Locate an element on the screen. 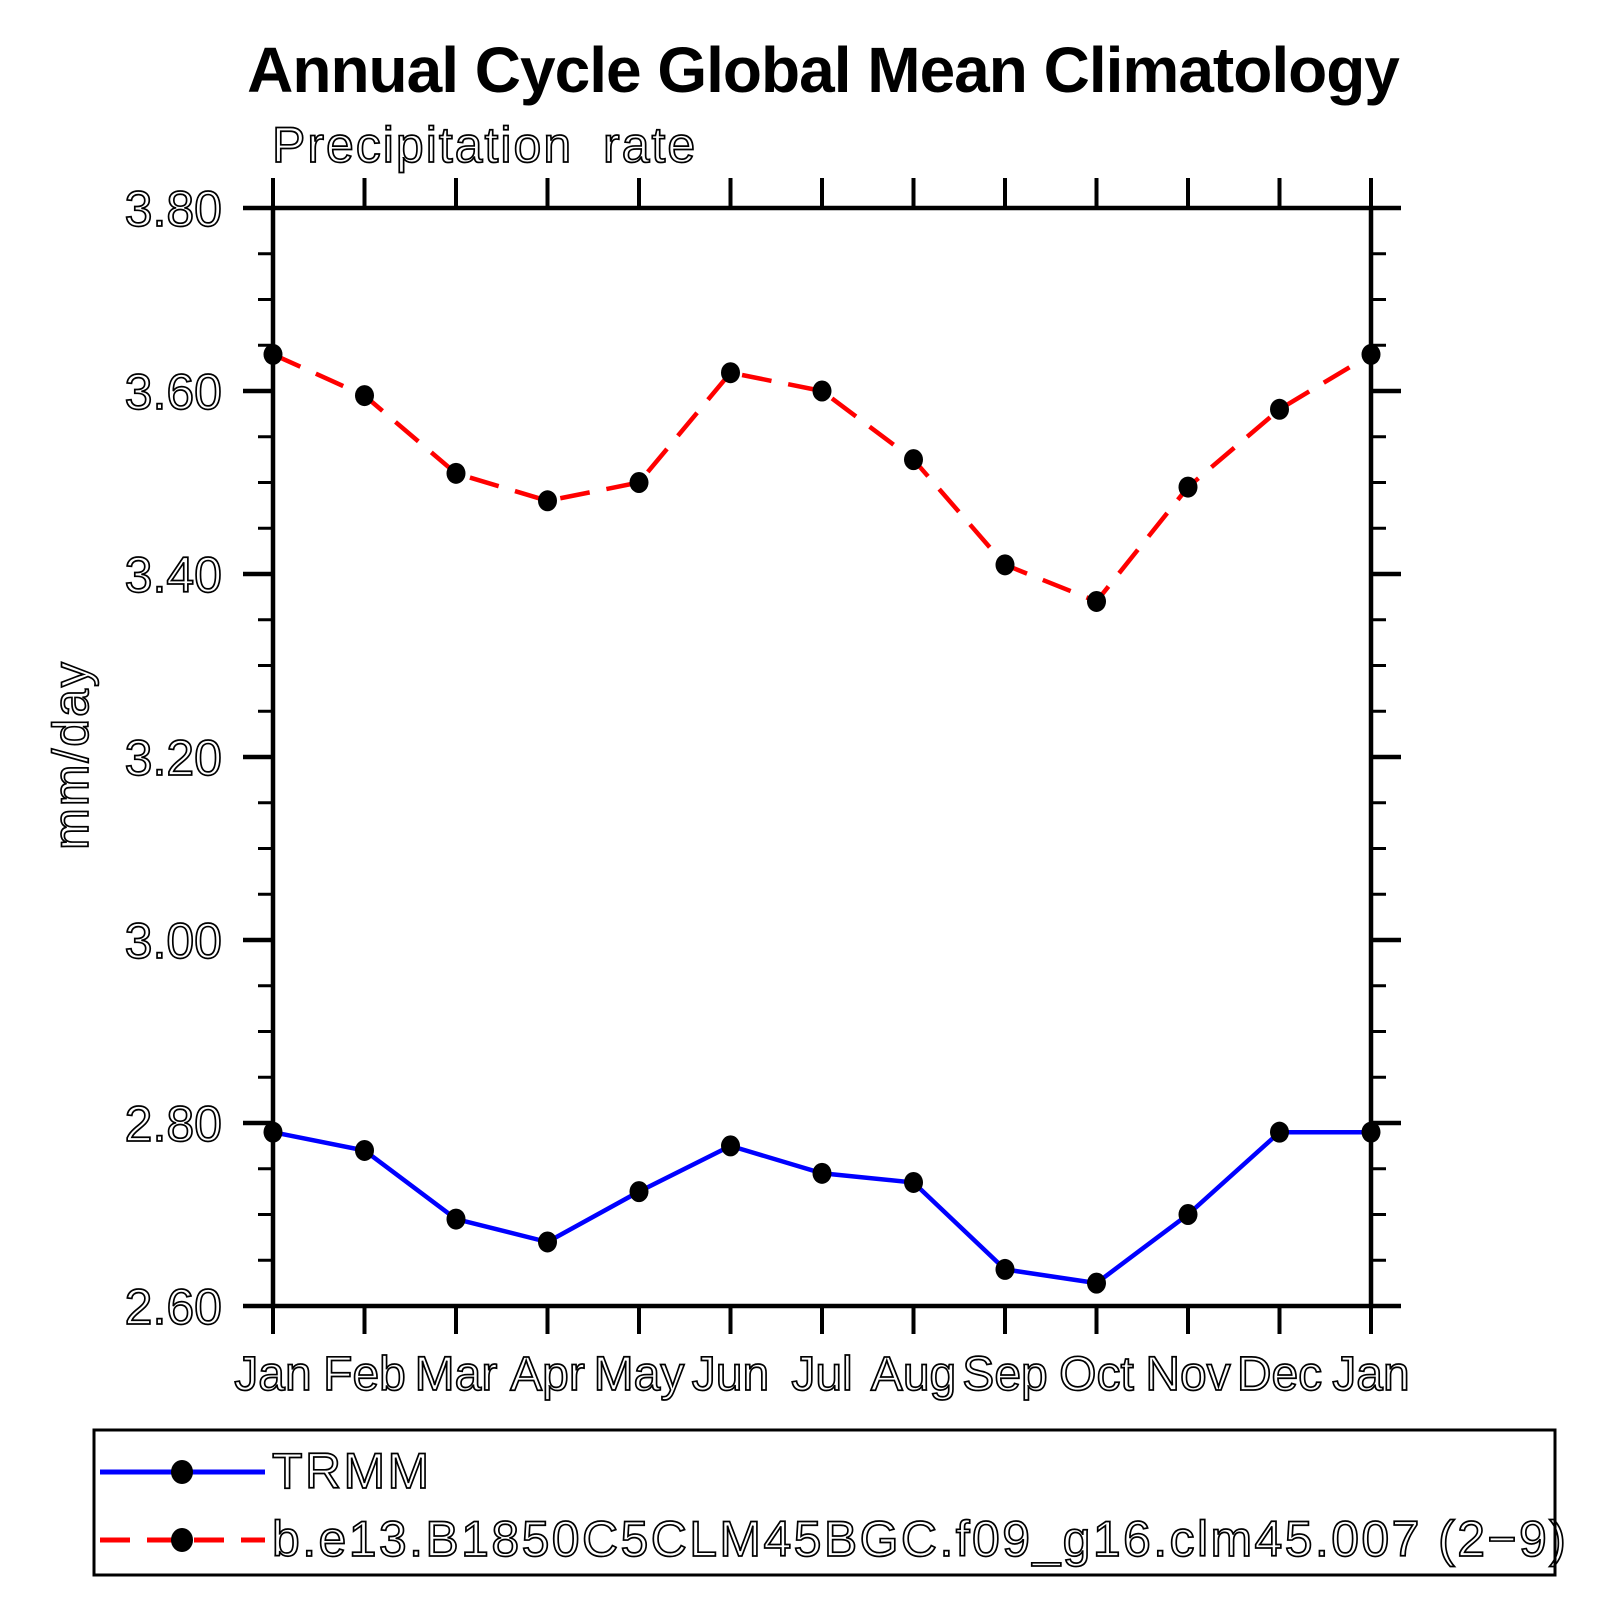  x-tick-label: Feb is located at coordinates (364, 1374).